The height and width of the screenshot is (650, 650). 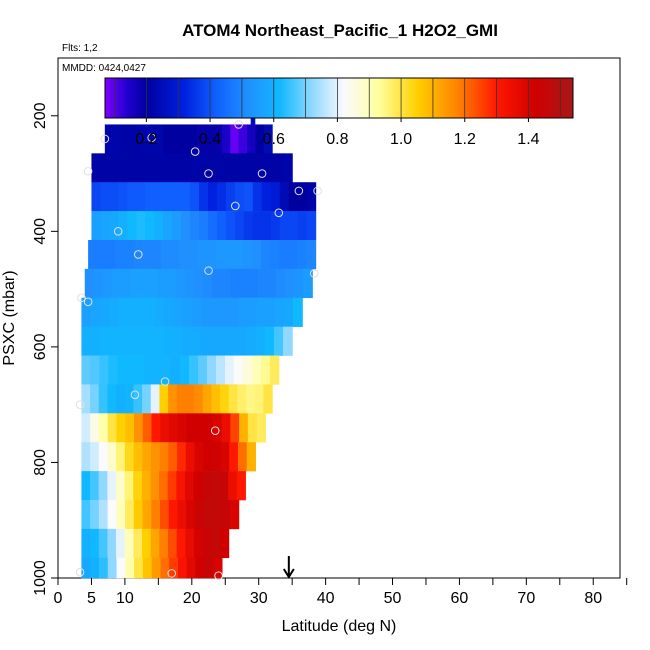 I want to click on x-tick-label: 5, so click(x=91, y=598).